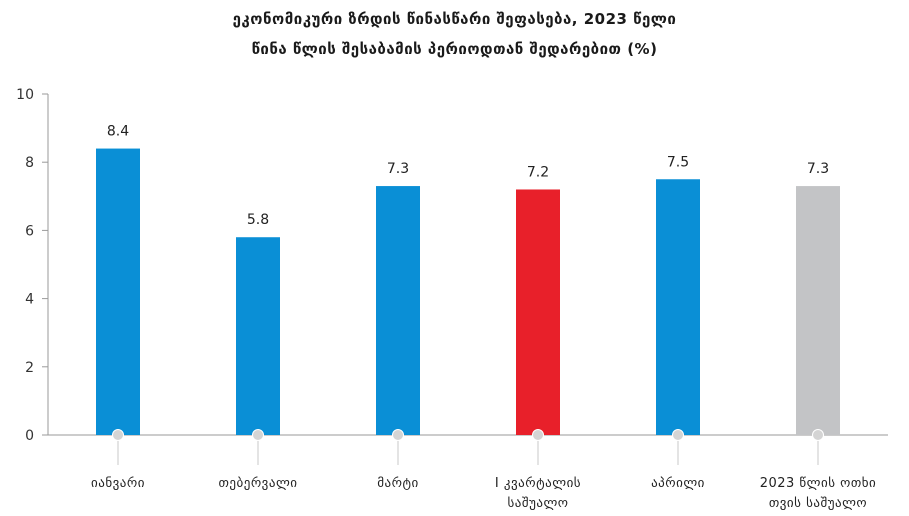 The height and width of the screenshot is (516, 909). Describe the element at coordinates (29, 368) in the screenshot. I see `y-tick-label: 2` at that location.